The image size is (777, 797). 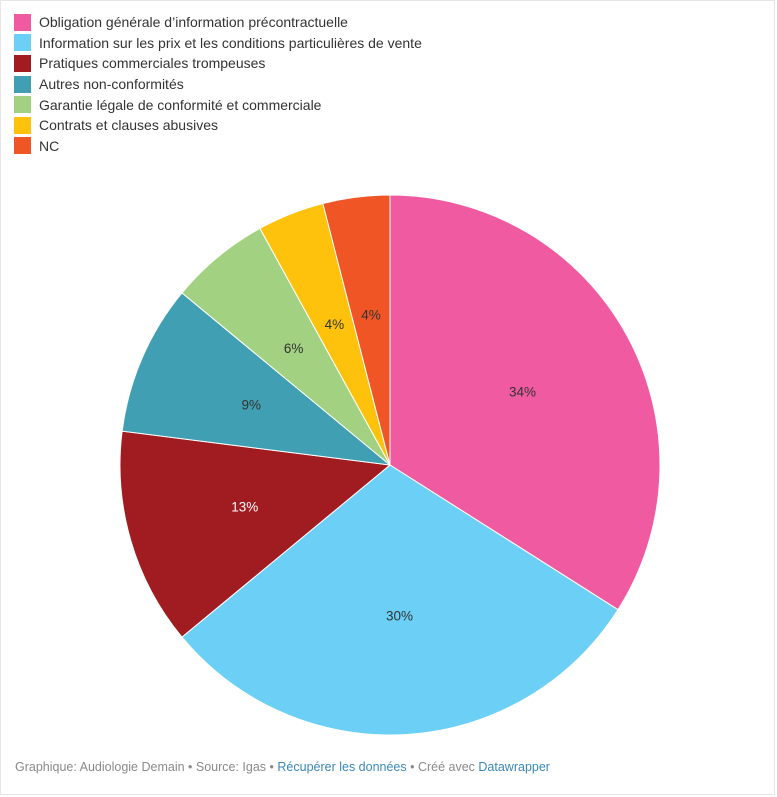 What do you see at coordinates (514, 767) in the screenshot?
I see `datawrapper-link: Datawrapper` at bounding box center [514, 767].